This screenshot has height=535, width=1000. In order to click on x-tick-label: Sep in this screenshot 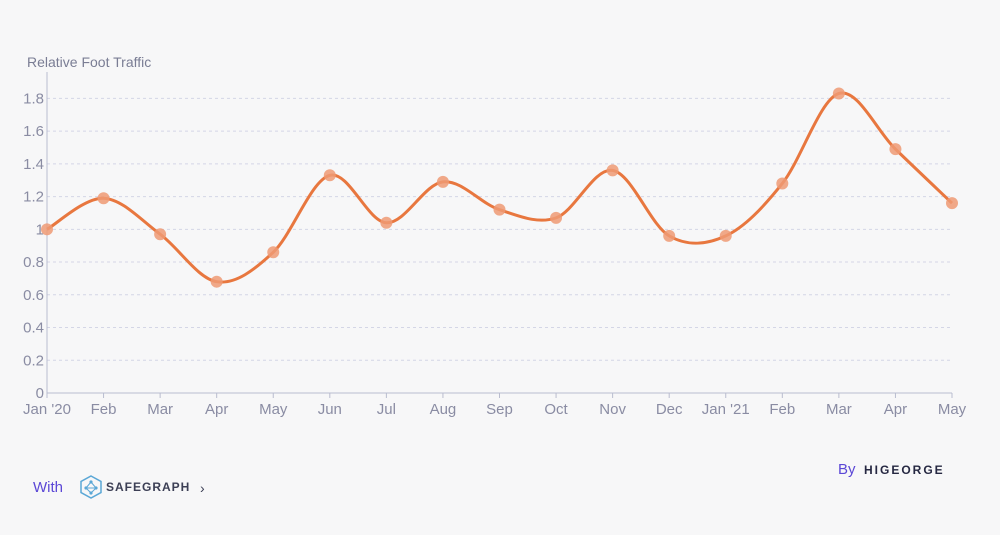, I will do `click(499, 409)`.